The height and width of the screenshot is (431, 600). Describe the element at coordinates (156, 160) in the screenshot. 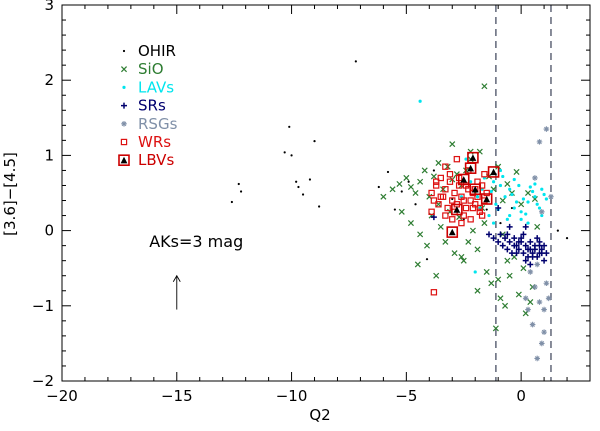

I see `legend-label-lbvs: LBVs` at that location.